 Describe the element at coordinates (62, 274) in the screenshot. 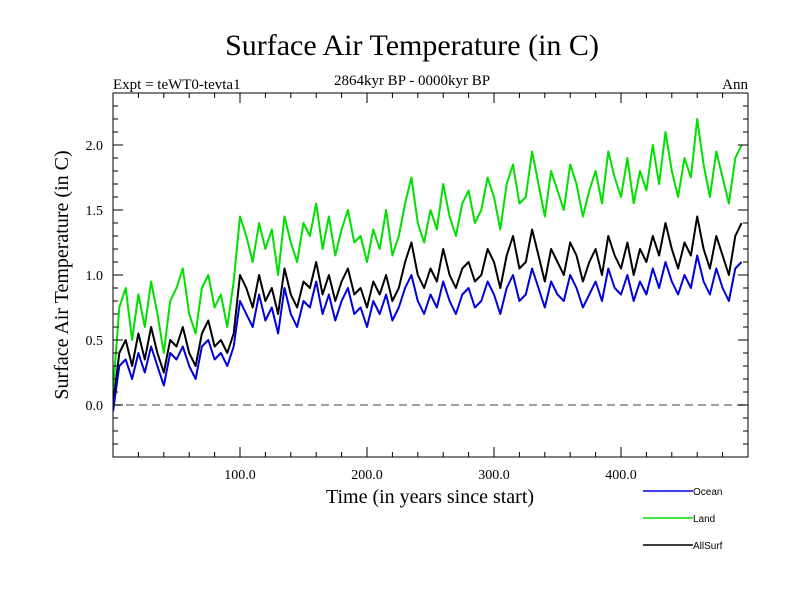

I see `y-axis-label: Surface Air Temperature (in C)` at that location.